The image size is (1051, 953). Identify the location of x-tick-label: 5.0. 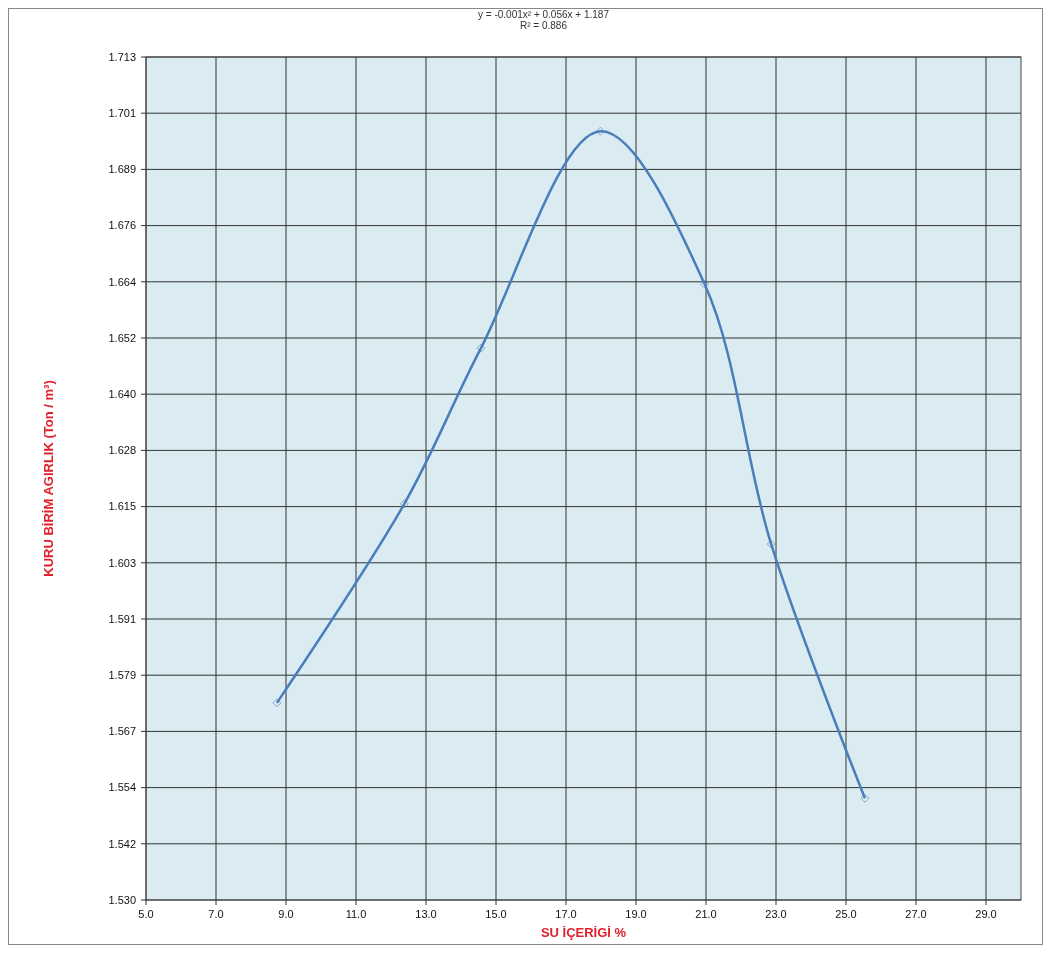
(146, 914).